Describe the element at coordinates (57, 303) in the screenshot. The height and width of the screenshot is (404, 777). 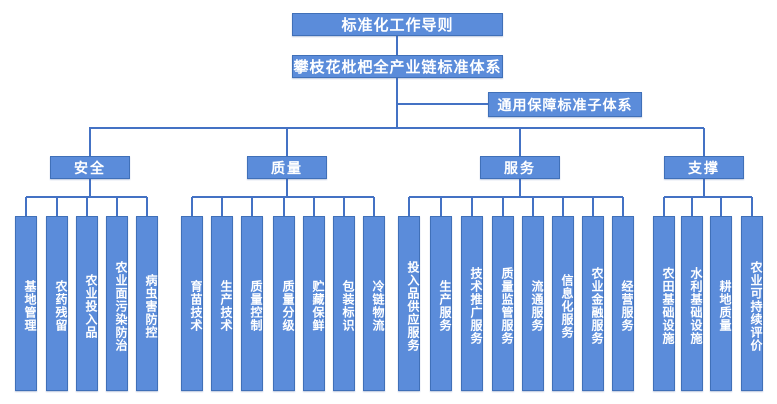
I see `leaf-node: 农药残留` at that location.